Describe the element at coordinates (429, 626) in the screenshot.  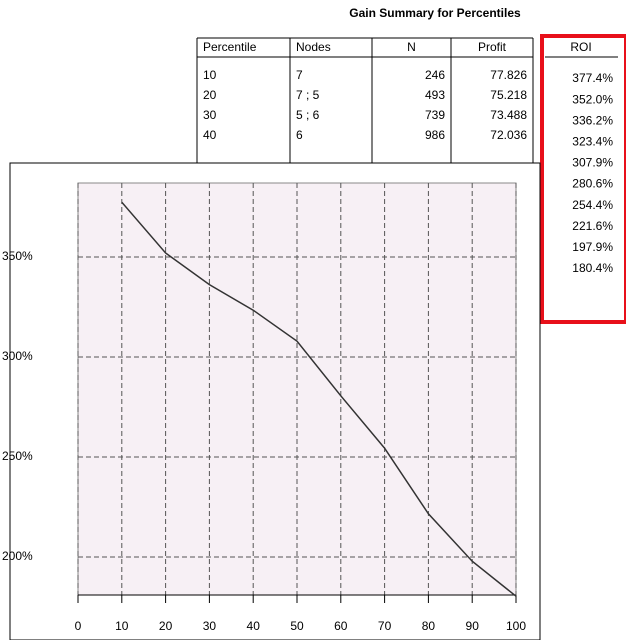
I see `x-tick-label: 80` at that location.